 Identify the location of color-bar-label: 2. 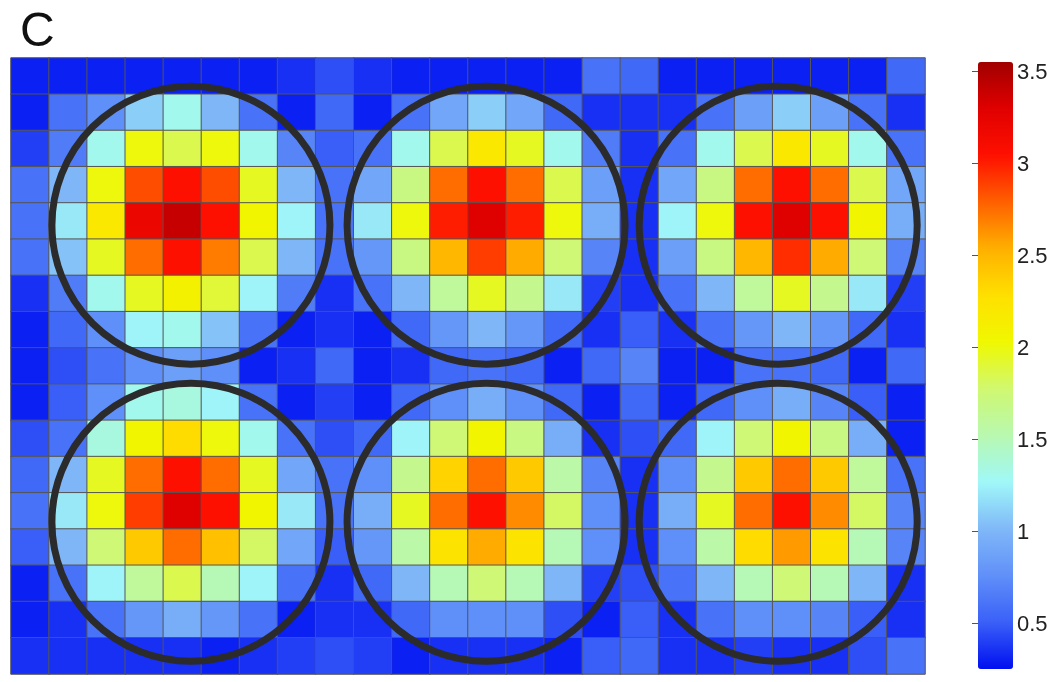
(1023, 347).